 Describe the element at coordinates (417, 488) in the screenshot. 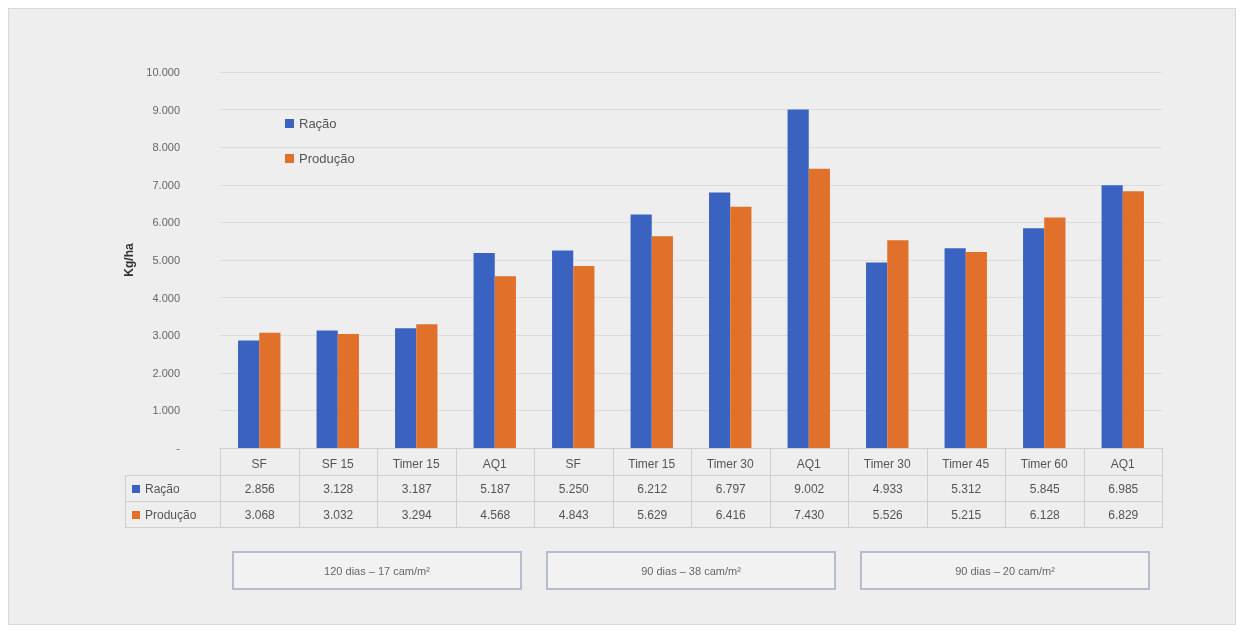

I see `data-label: 3.187` at that location.